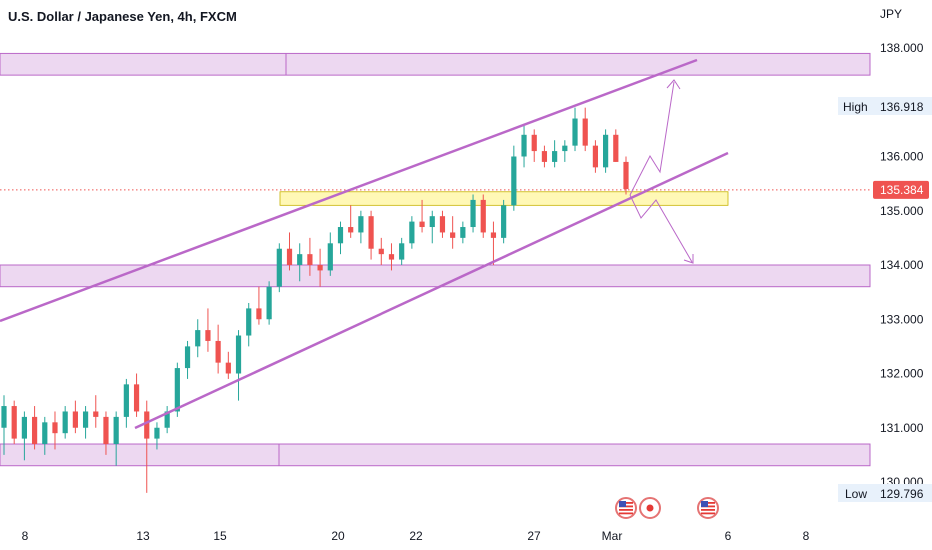 This screenshot has height=550, width=932. I want to click on x-axis: 8 13 15 20 22 27 Mar 6 8, so click(416, 536).